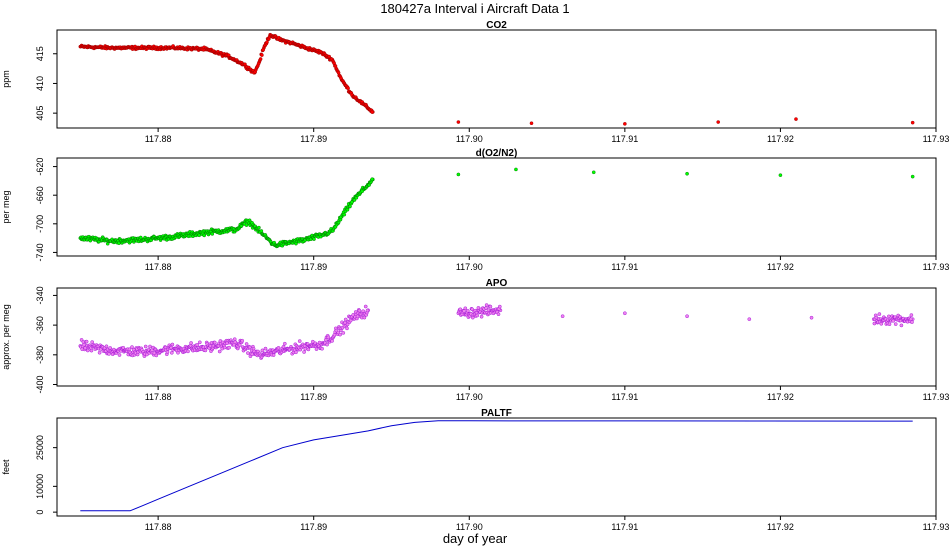 This screenshot has height=550, width=950. Describe the element at coordinates (158, 397) in the screenshot. I see `x-tick-label: 117.88` at that location.